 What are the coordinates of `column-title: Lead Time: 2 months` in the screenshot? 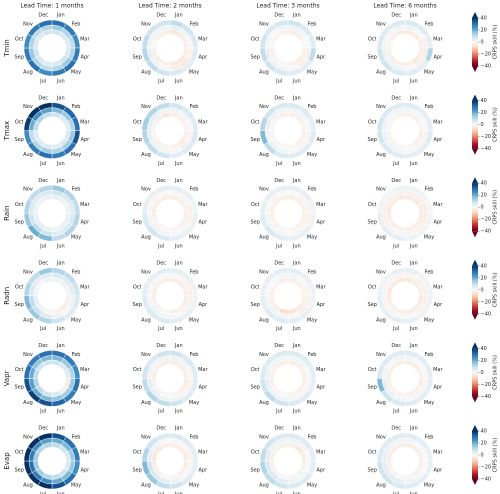 It's located at (169, 6).